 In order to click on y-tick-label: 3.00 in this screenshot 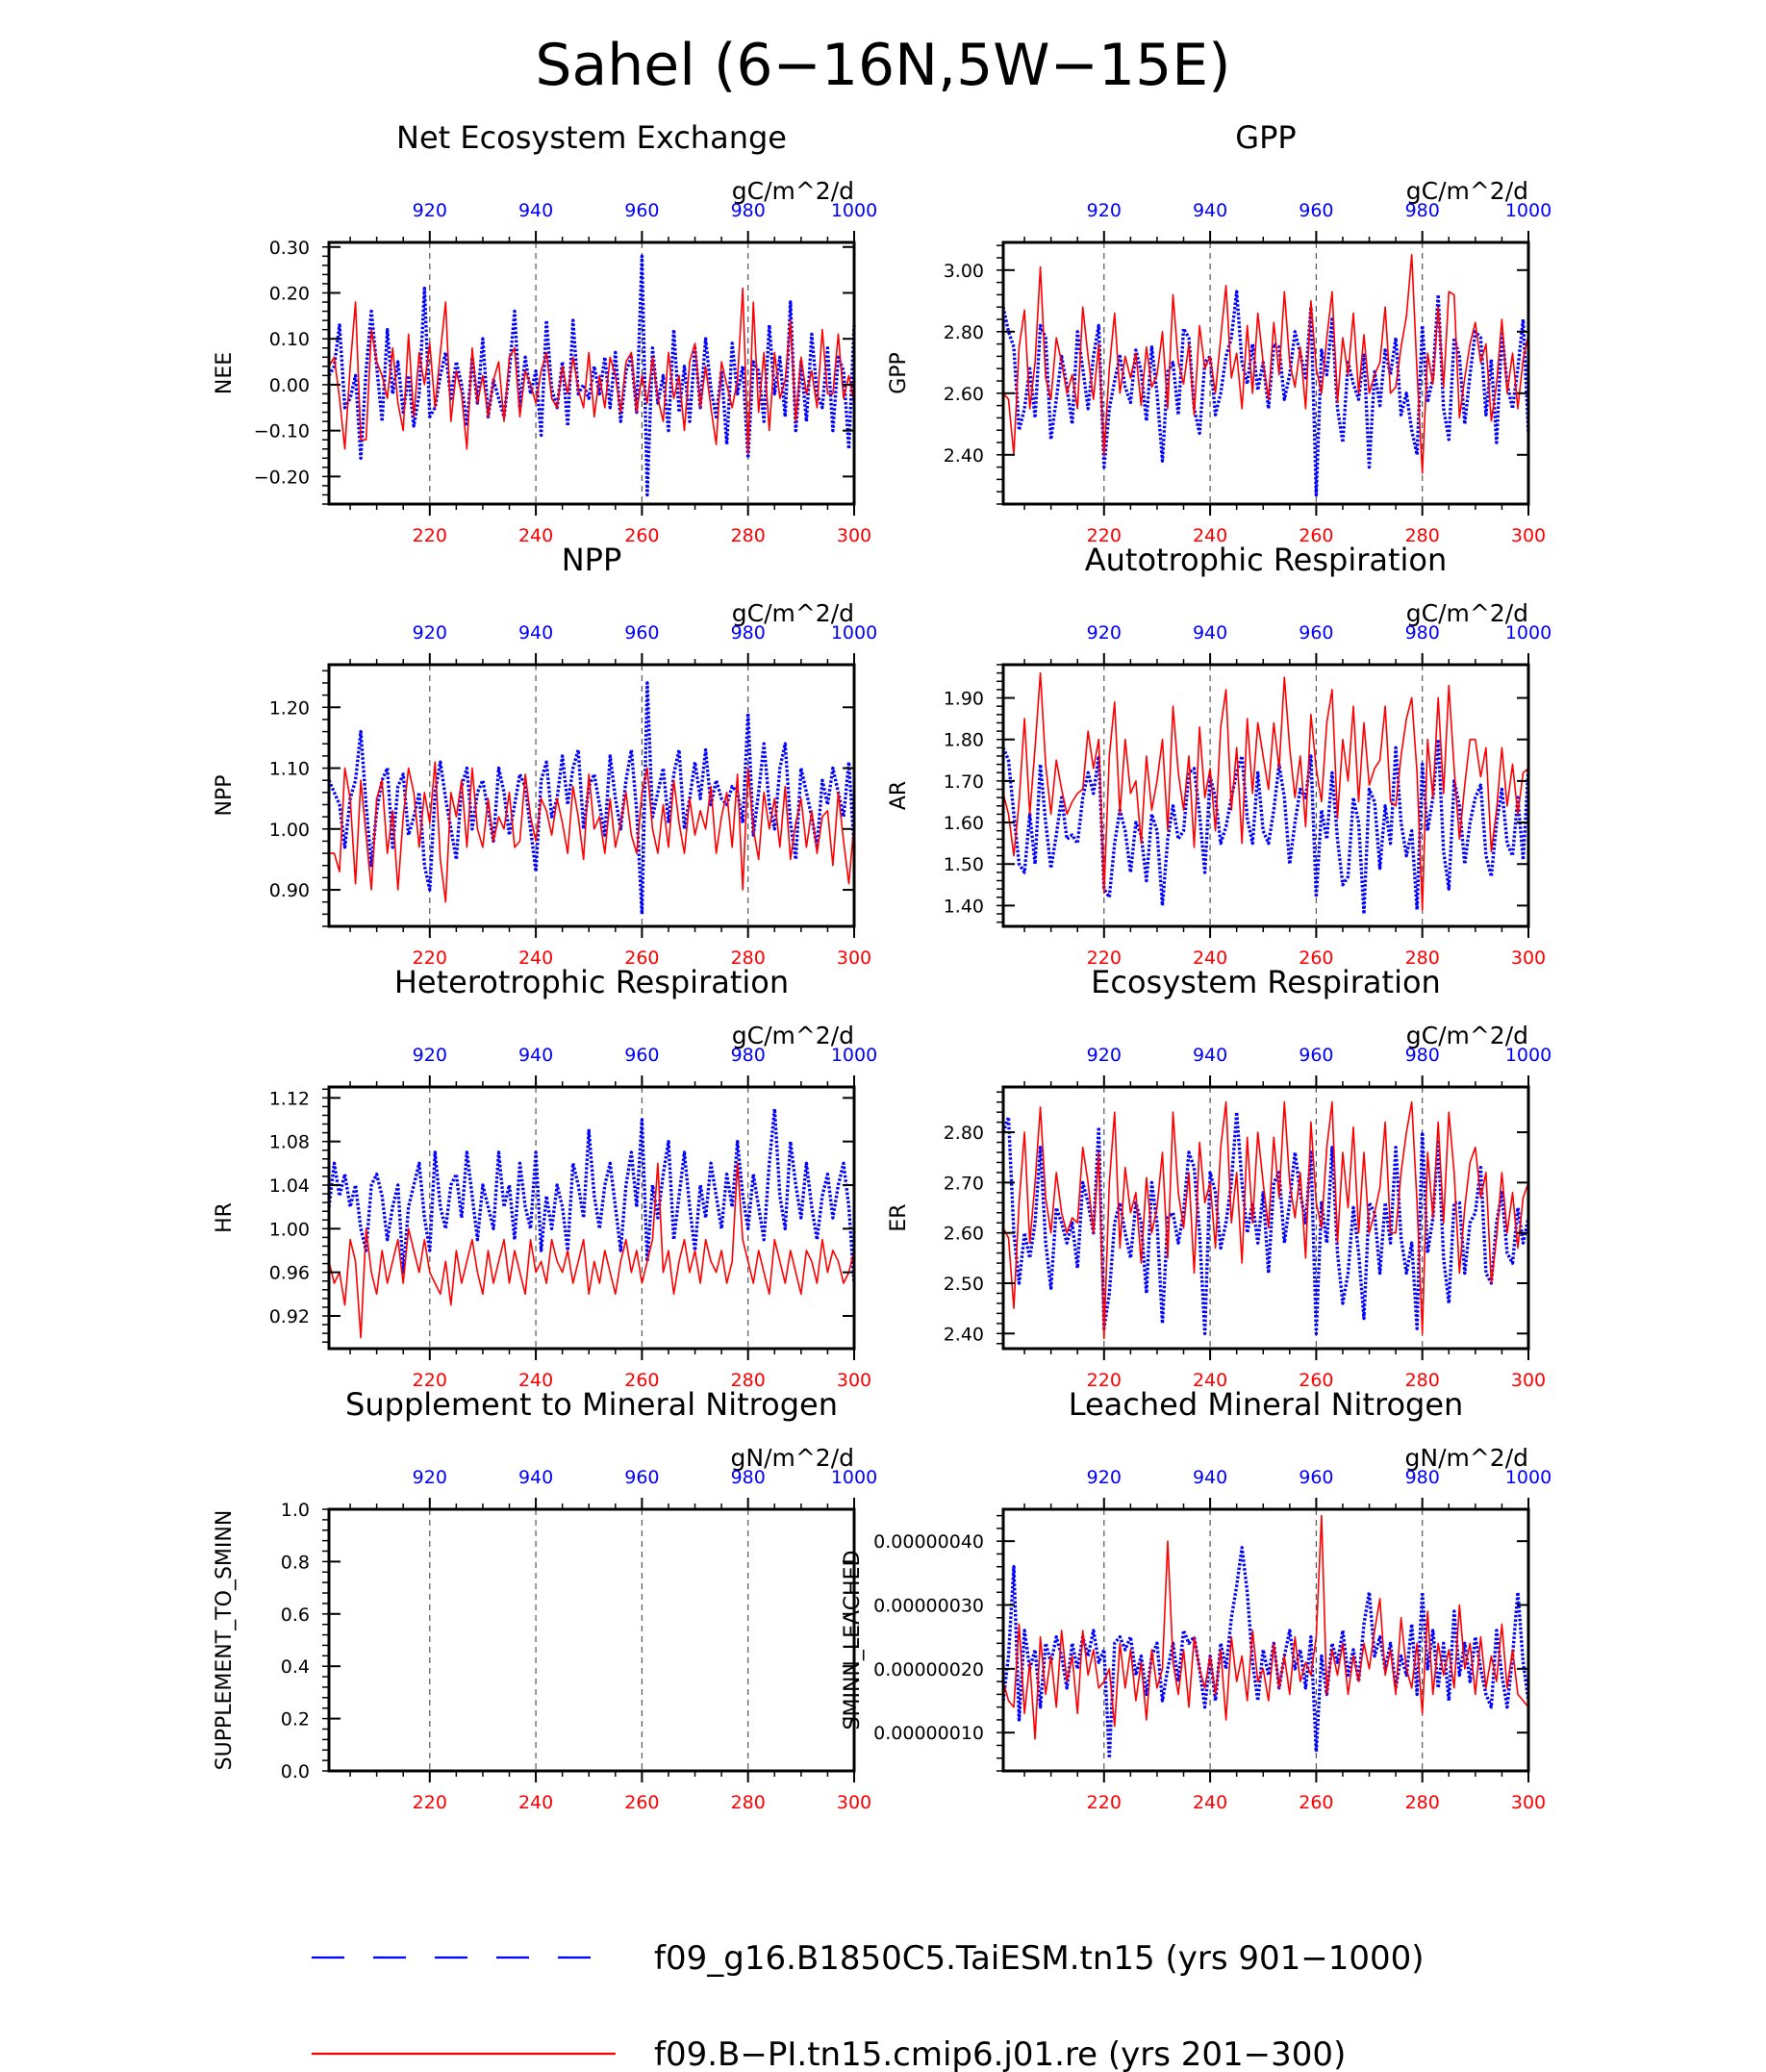, I will do `click(964, 271)`.